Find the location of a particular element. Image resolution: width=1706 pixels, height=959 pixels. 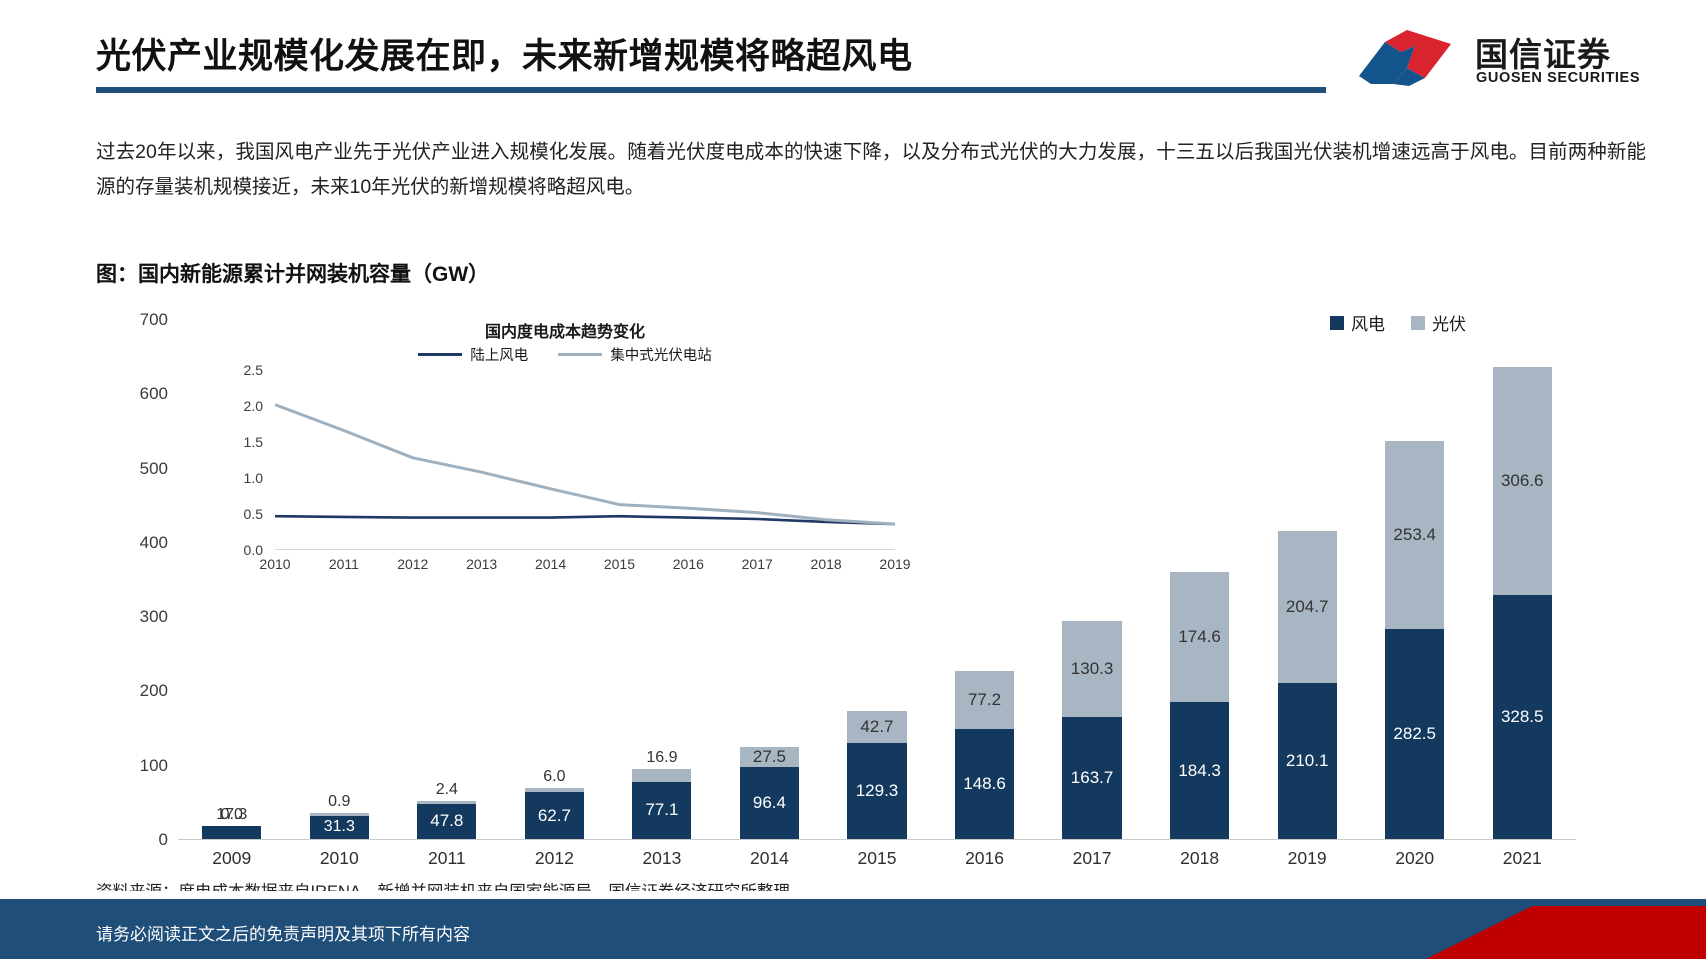

legend-item-solar: 光伏 is located at coordinates (1438, 322).